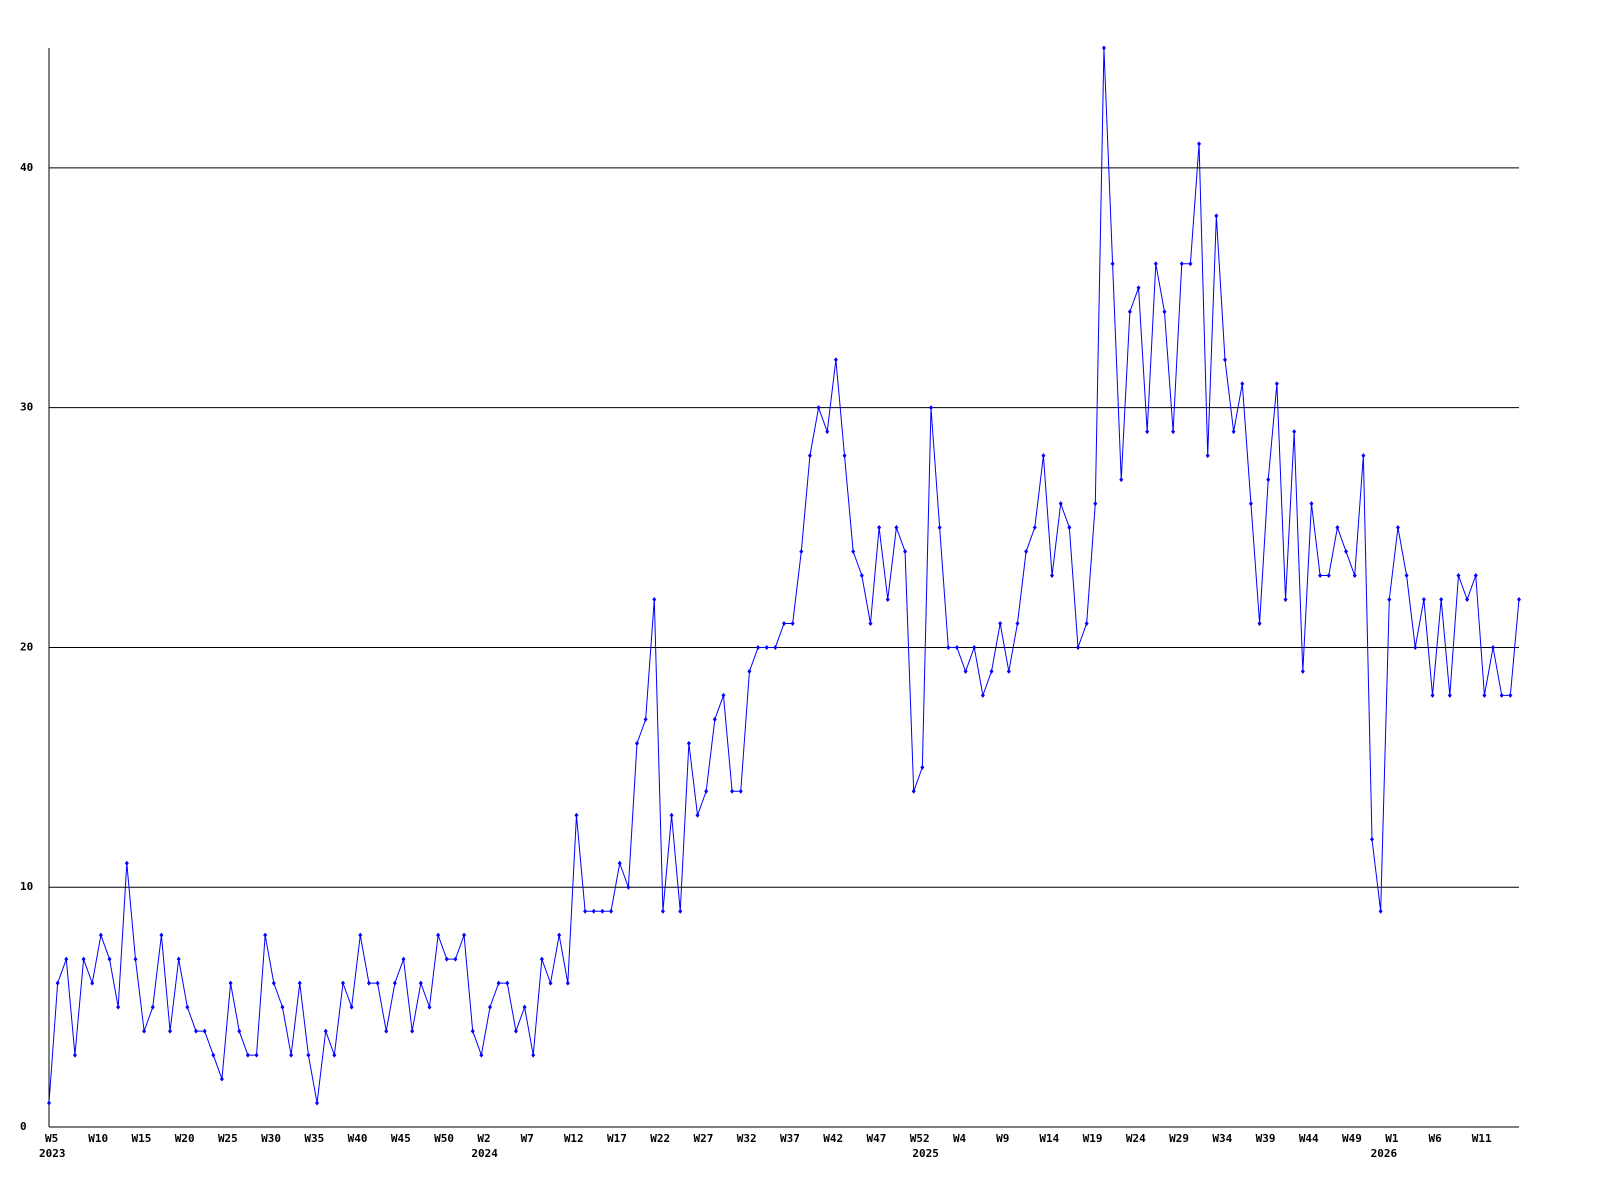  I want to click on x-tick-label: W35, so click(314, 1138).